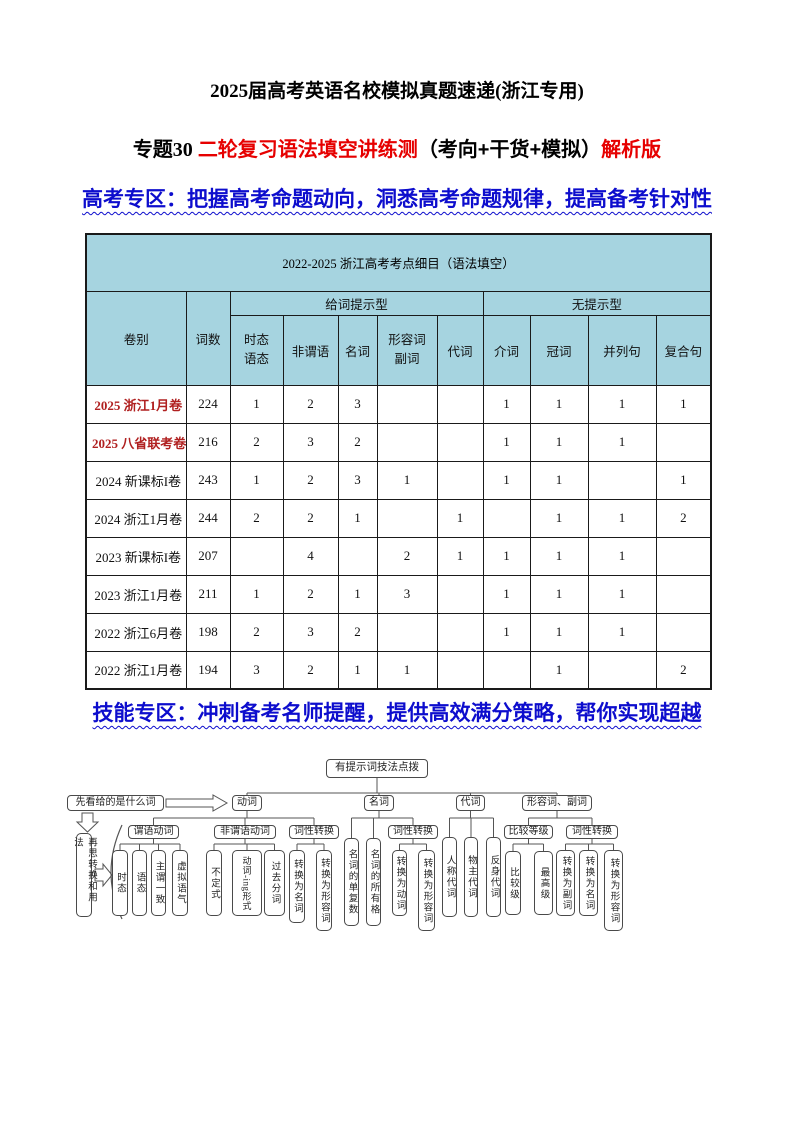 This screenshot has height=1123, width=794. What do you see at coordinates (297, 886) in the screenshot?
I see `leaf-verb-to-noun: 转换为名词` at bounding box center [297, 886].